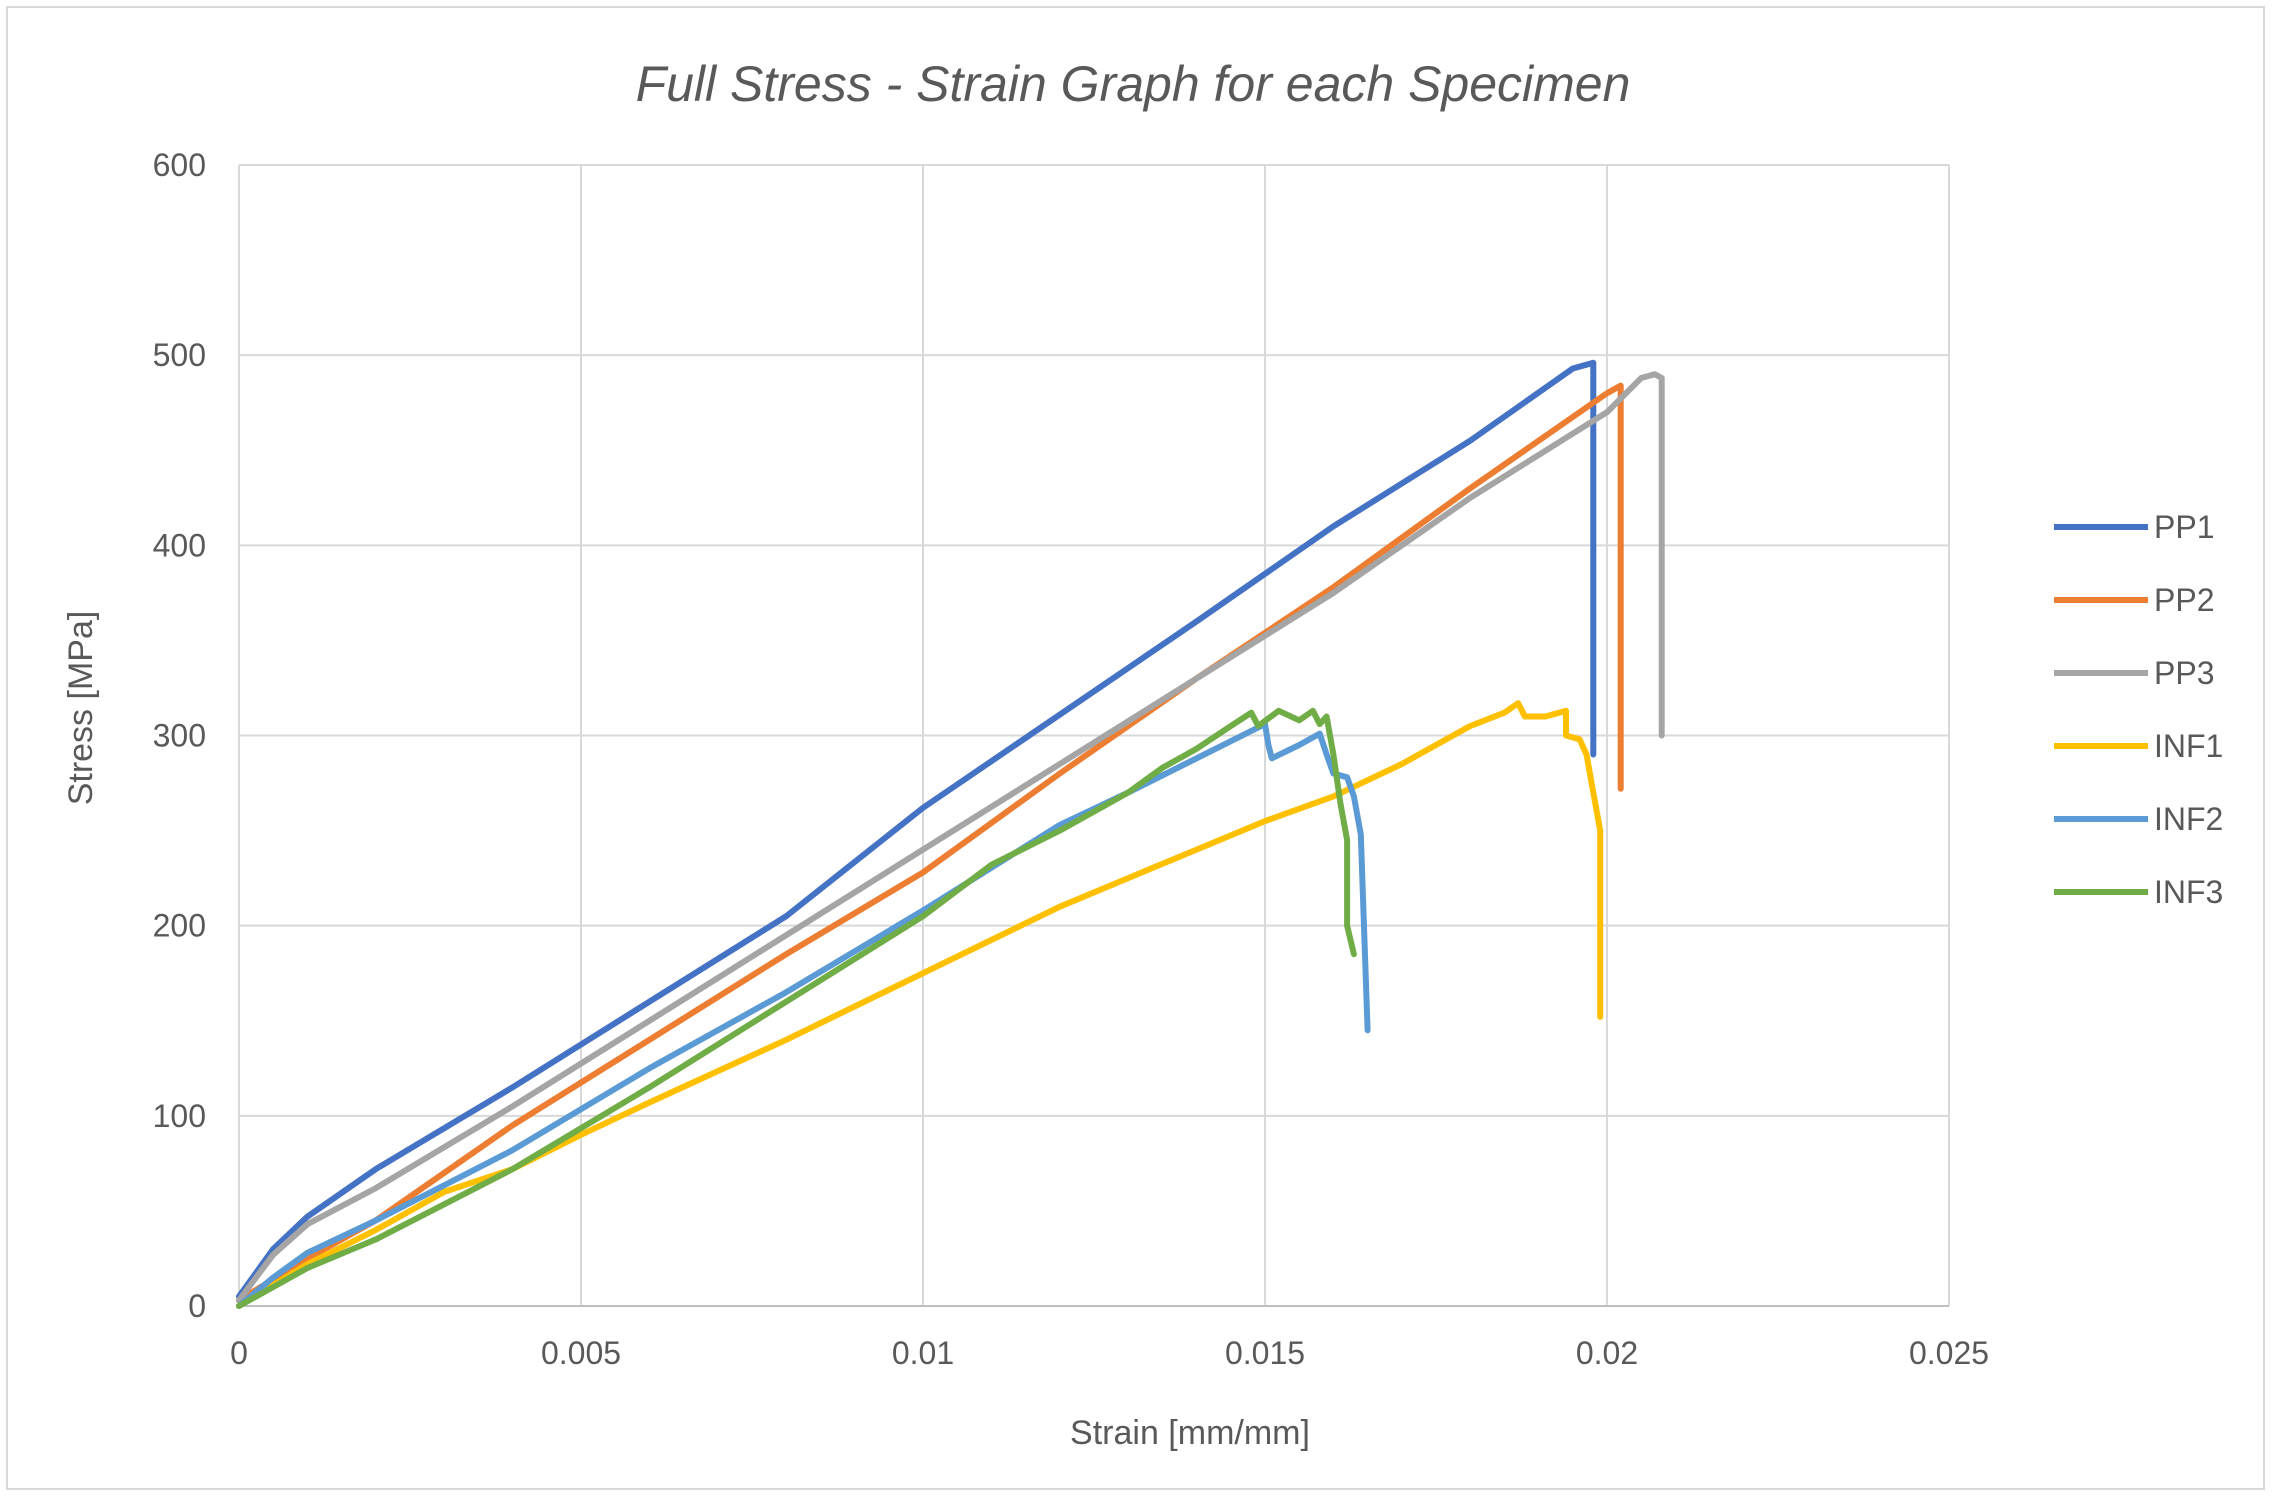  What do you see at coordinates (1109, 1353) in the screenshot?
I see `x-tick-labels: 0 0.005 0.01 0.015 0.02 0.025` at bounding box center [1109, 1353].